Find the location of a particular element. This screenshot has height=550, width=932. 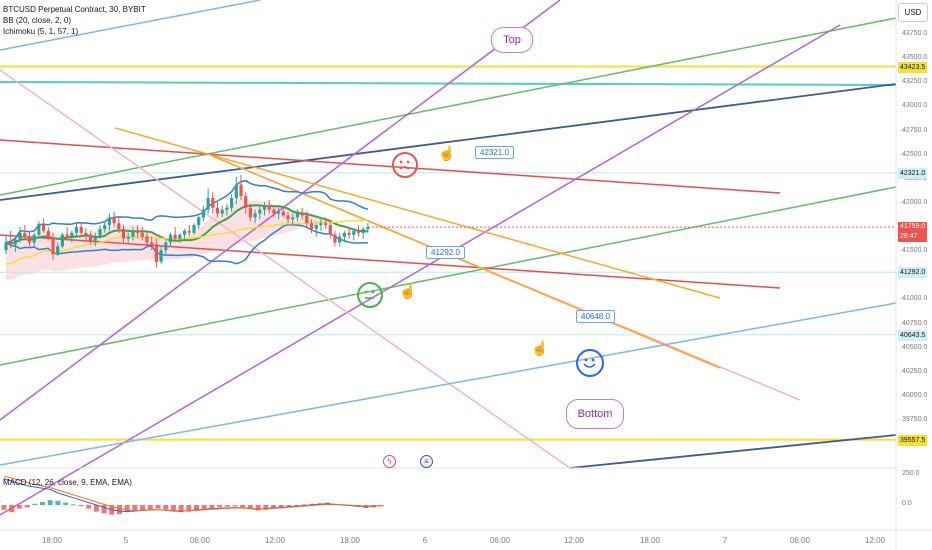

us-flag-event-icon: ≡ is located at coordinates (426, 461).